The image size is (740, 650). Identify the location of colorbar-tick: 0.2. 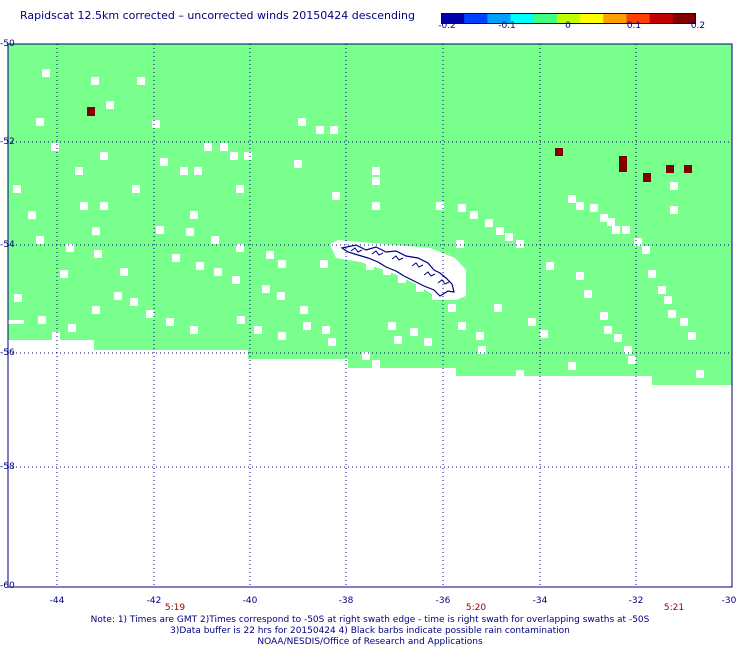
(698, 26).